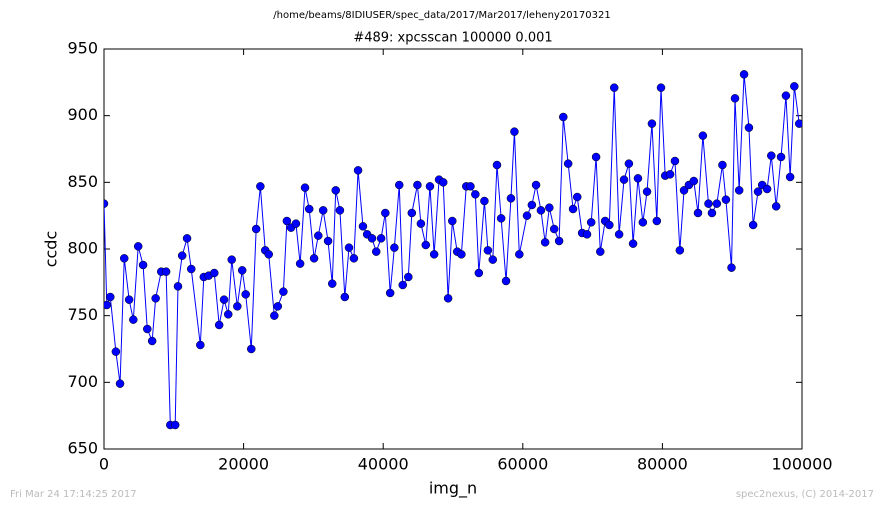 The height and width of the screenshot is (509, 884). I want to click on y-tick-label: 950, so click(82, 48).